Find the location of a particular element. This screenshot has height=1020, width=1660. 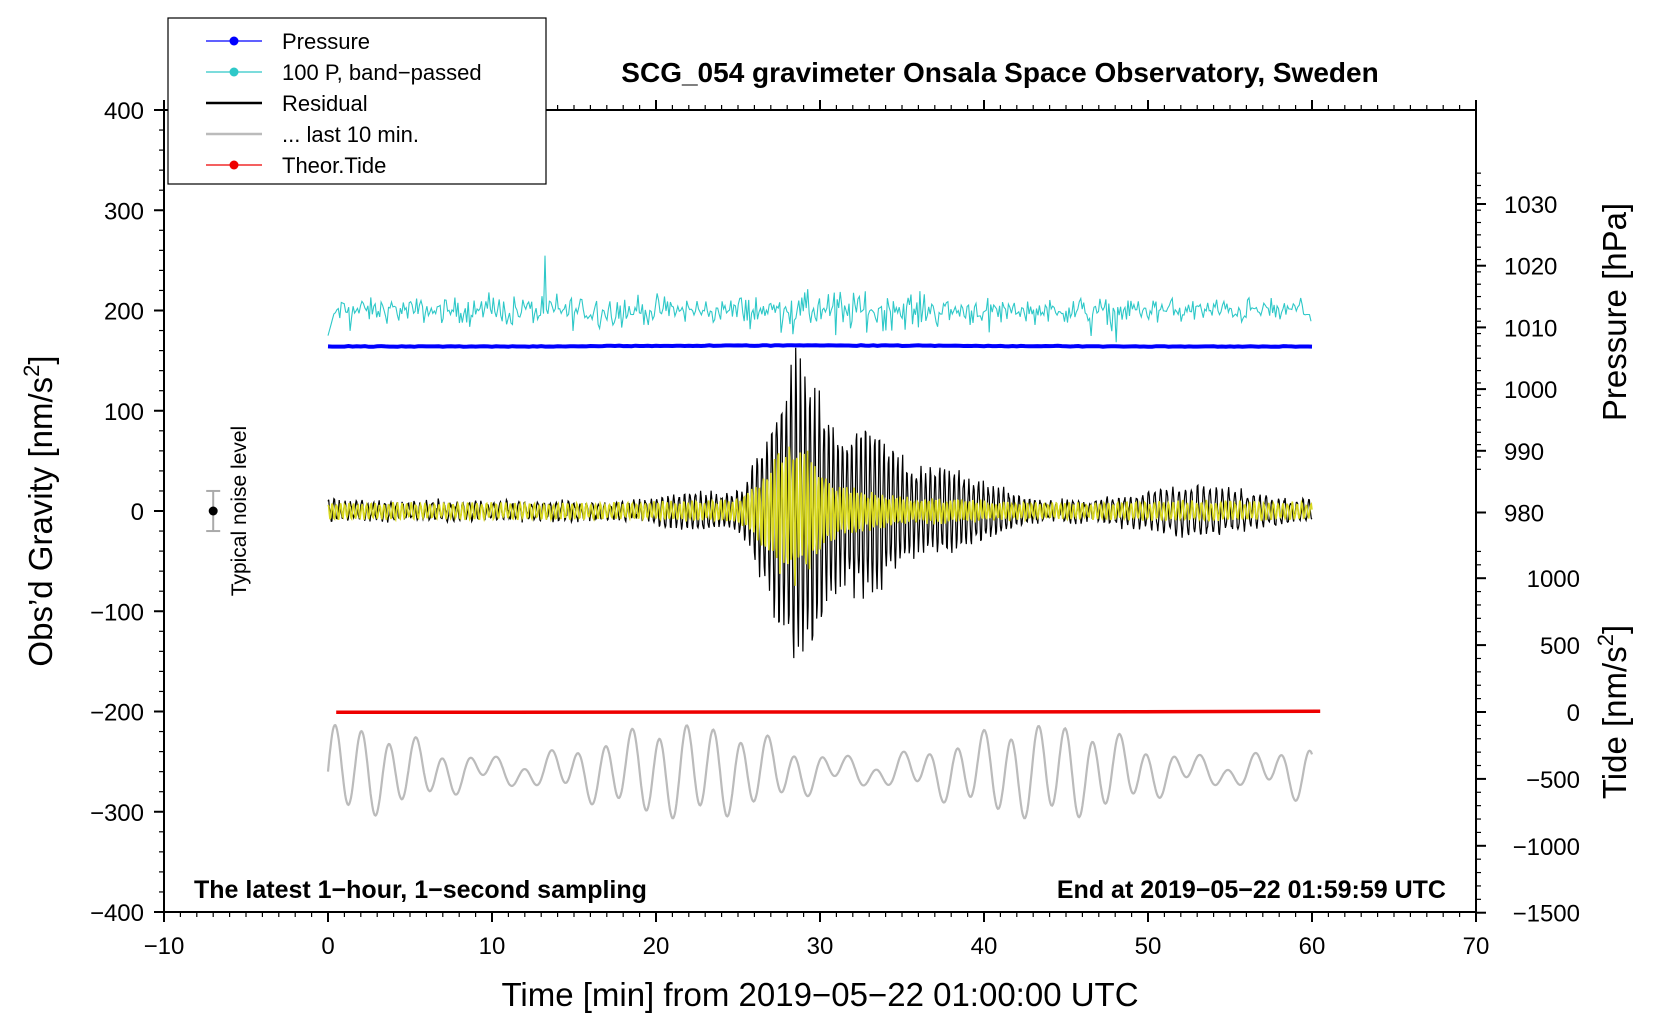

series-last-10-min is located at coordinates (820, 772).